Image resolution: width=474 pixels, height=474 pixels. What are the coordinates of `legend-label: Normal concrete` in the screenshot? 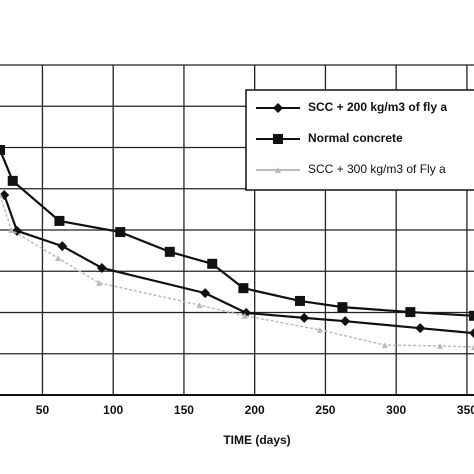 It's located at (355, 138).